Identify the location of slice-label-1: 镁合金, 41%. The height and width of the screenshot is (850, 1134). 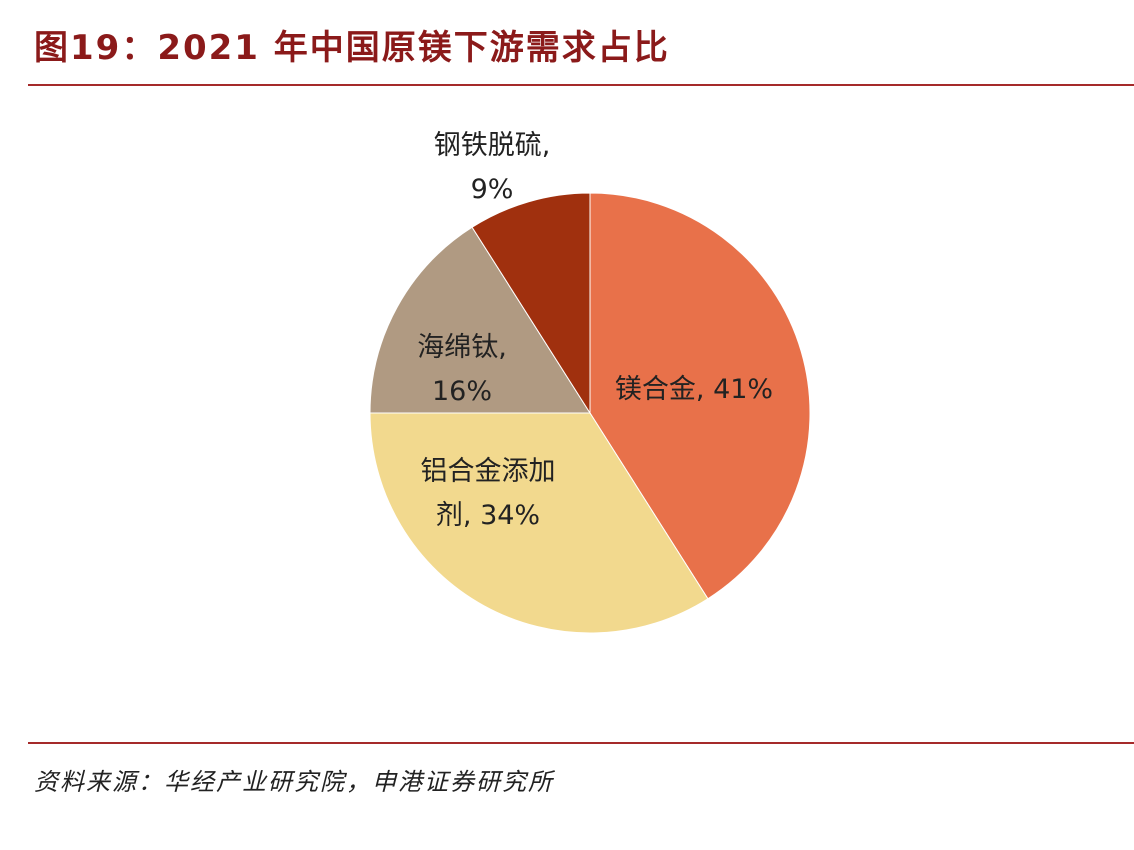
(694, 389).